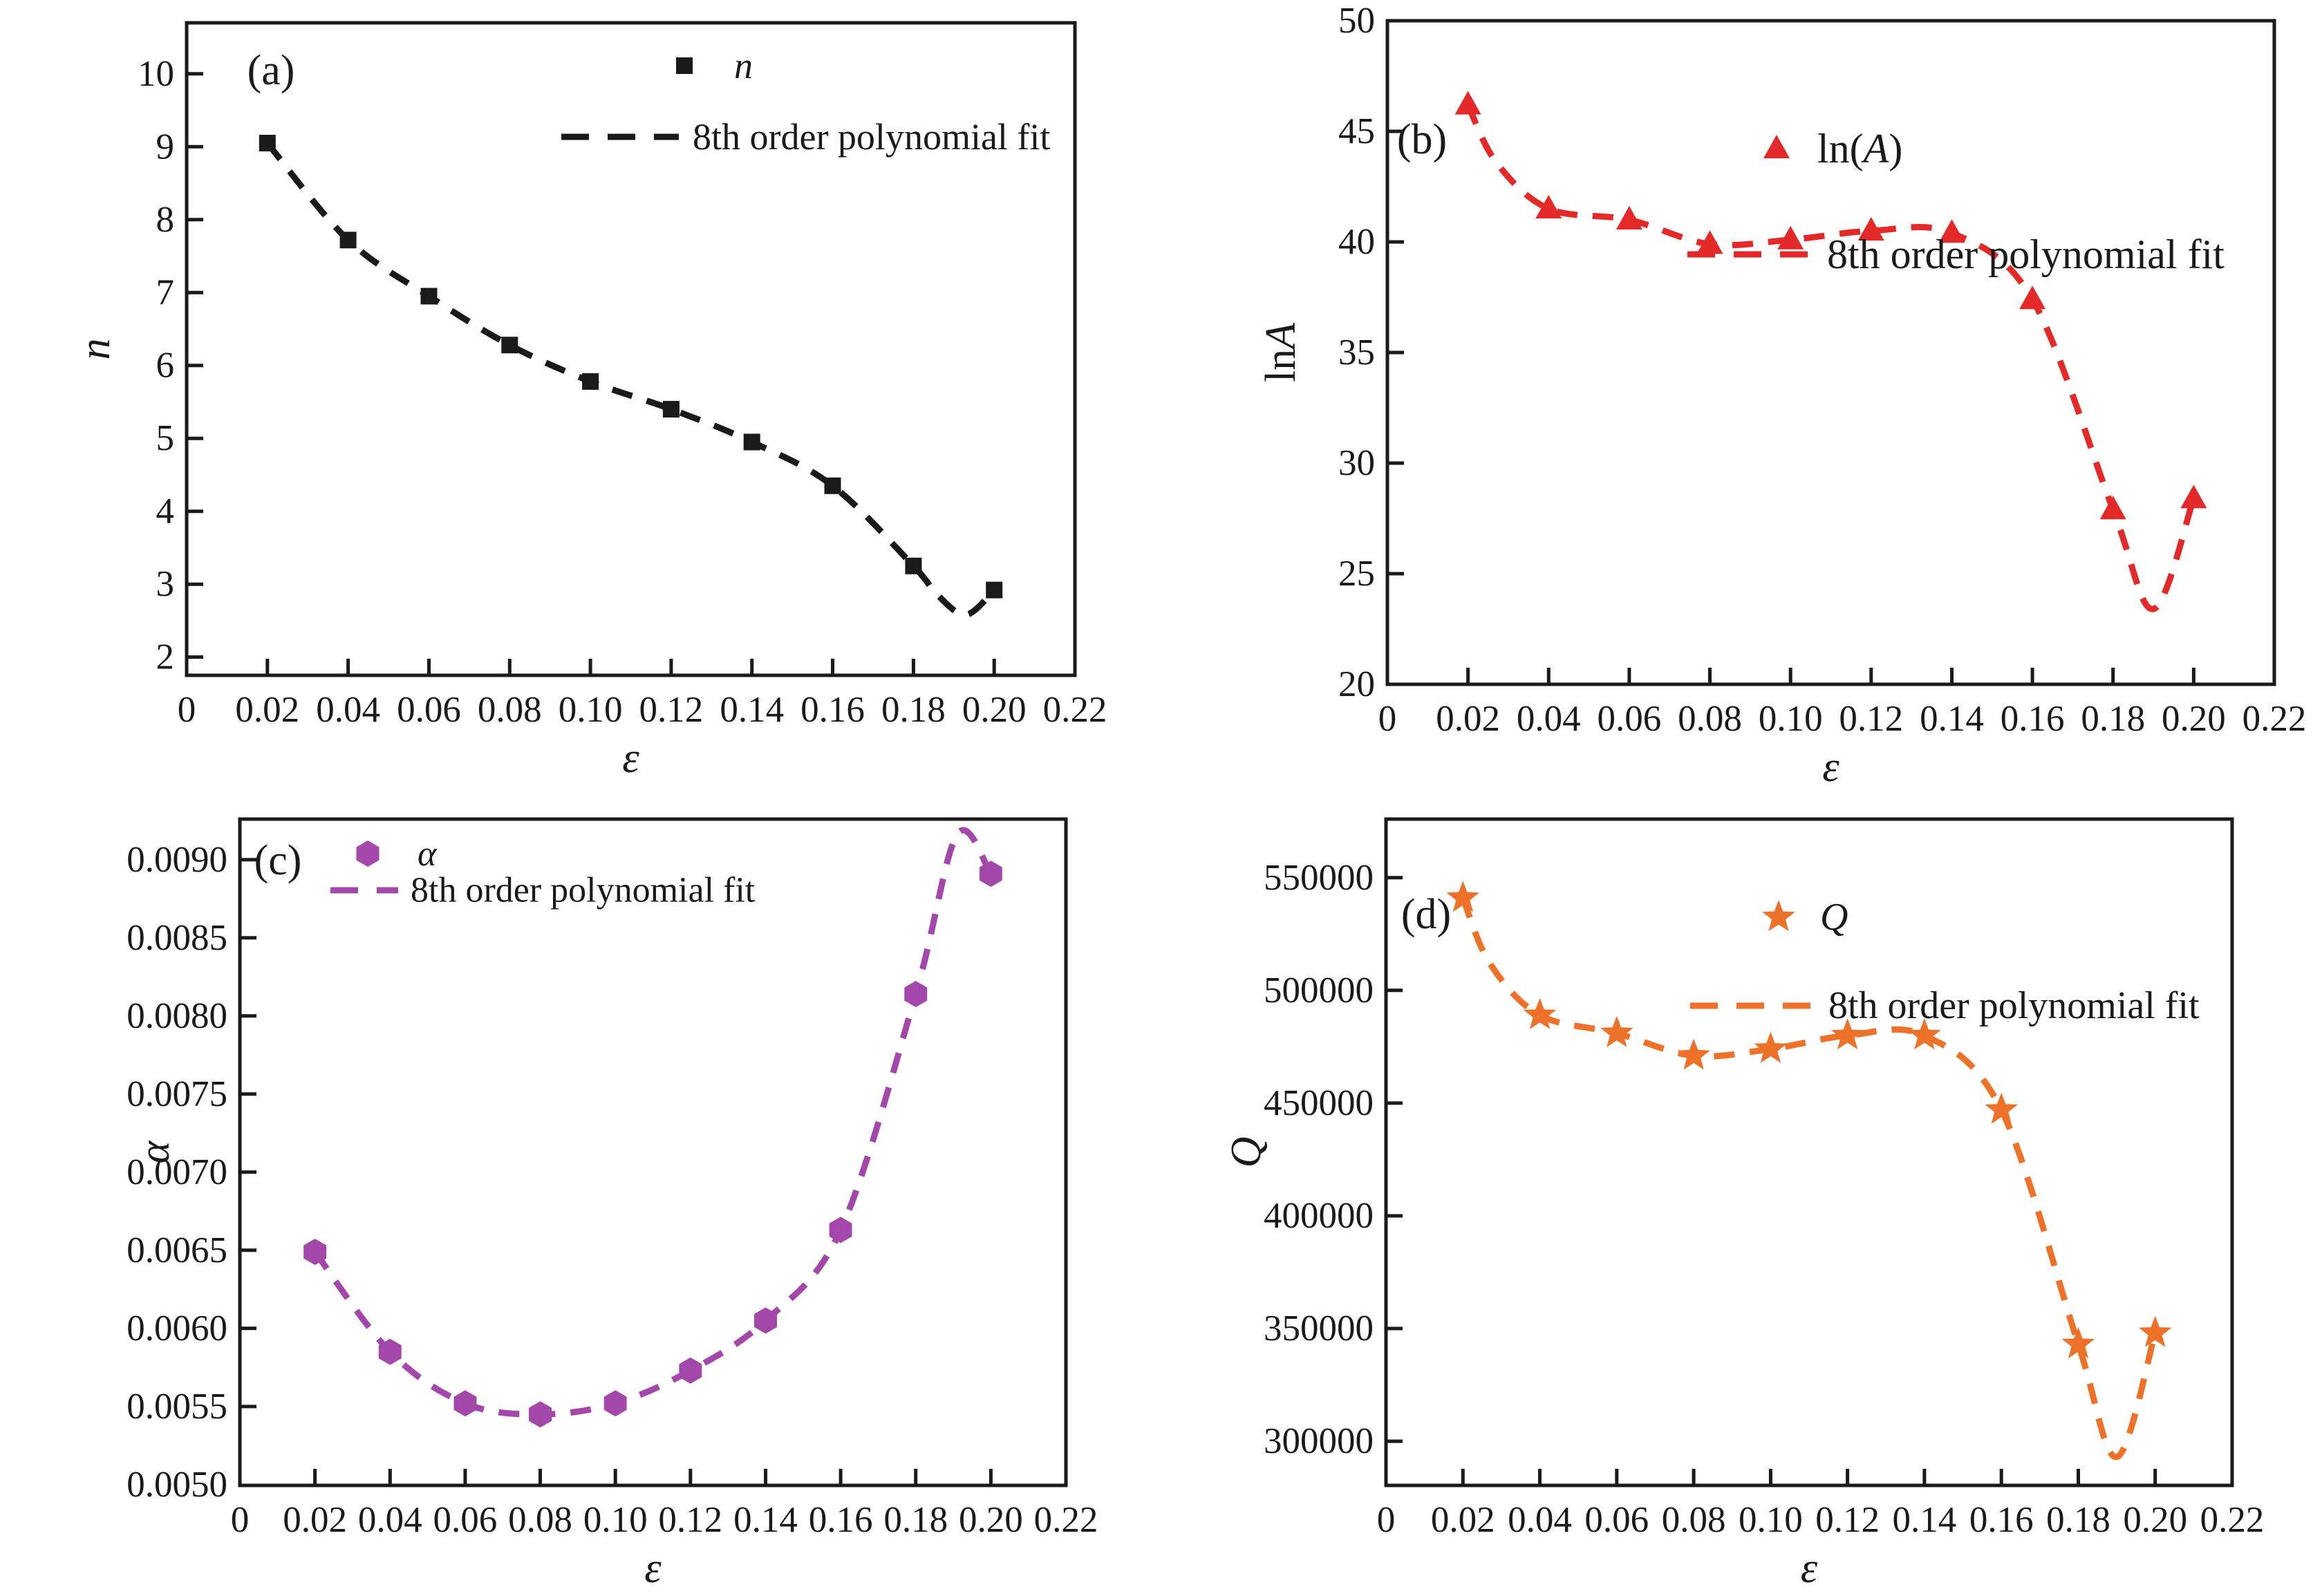 This screenshot has height=1596, width=2313. What do you see at coordinates (1356, 352) in the screenshot?
I see `y-tick-label: 35` at bounding box center [1356, 352].